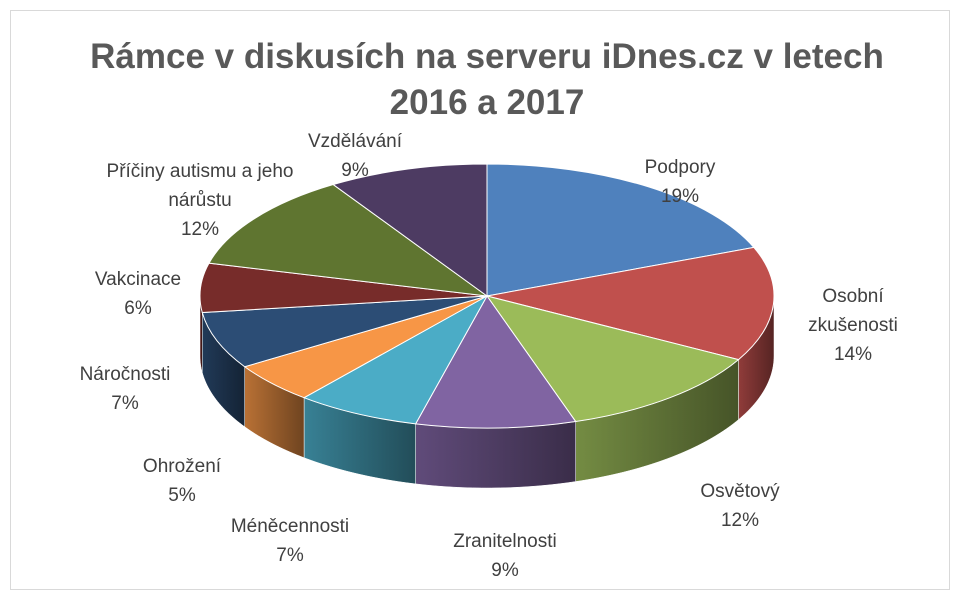 This screenshot has height=590, width=955. What do you see at coordinates (354, 141) in the screenshot?
I see `category-label: Vzdělávání` at bounding box center [354, 141].